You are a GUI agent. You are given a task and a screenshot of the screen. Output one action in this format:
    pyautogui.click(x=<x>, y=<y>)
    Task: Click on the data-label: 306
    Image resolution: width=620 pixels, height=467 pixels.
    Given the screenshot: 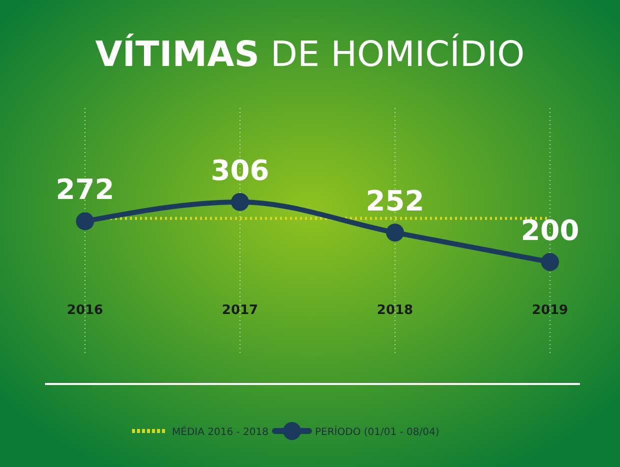 What is the action you would take?
    pyautogui.click(x=240, y=170)
    